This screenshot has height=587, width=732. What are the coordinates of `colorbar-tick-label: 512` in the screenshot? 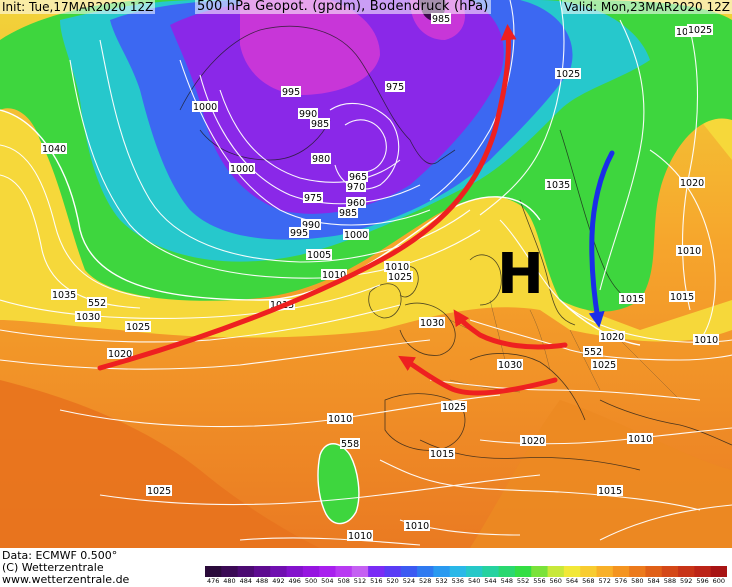 It's located at (360, 581).